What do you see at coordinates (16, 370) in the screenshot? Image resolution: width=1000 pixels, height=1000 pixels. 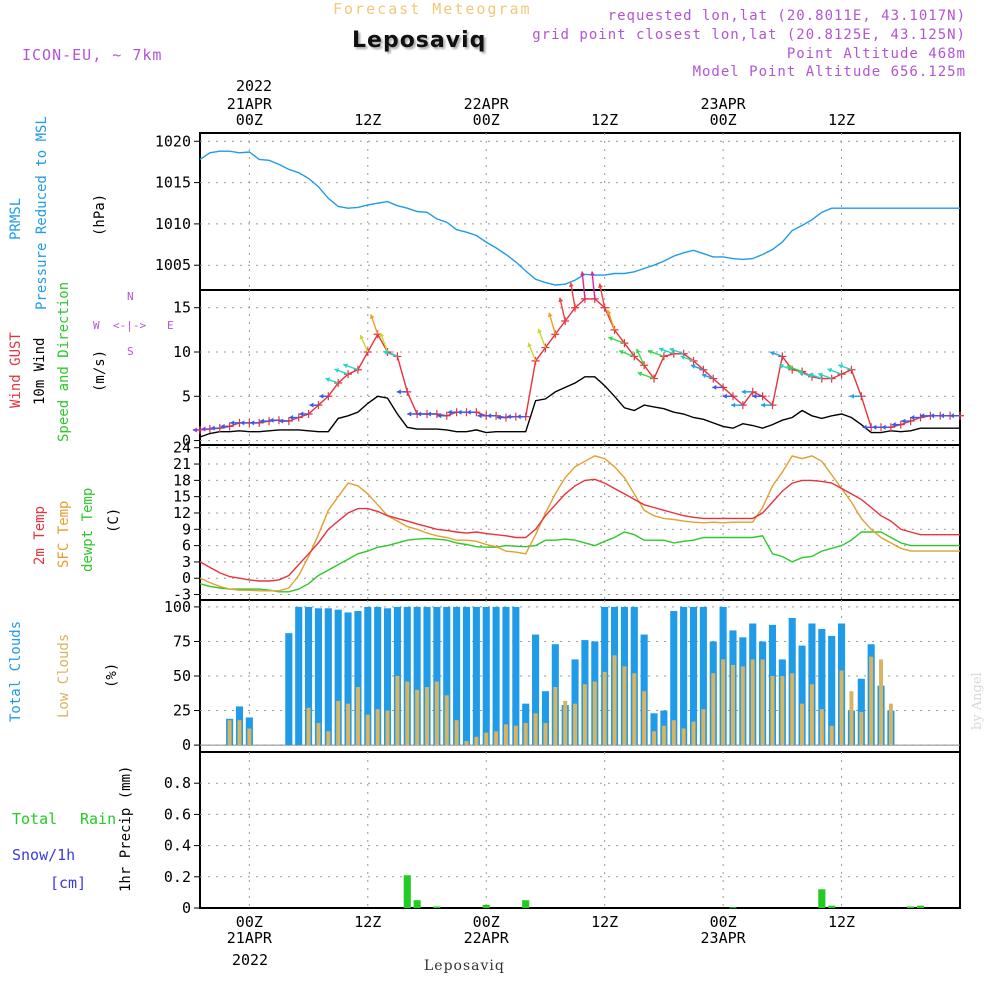 I see `gust-label: Wind GUST` at bounding box center [16, 370].